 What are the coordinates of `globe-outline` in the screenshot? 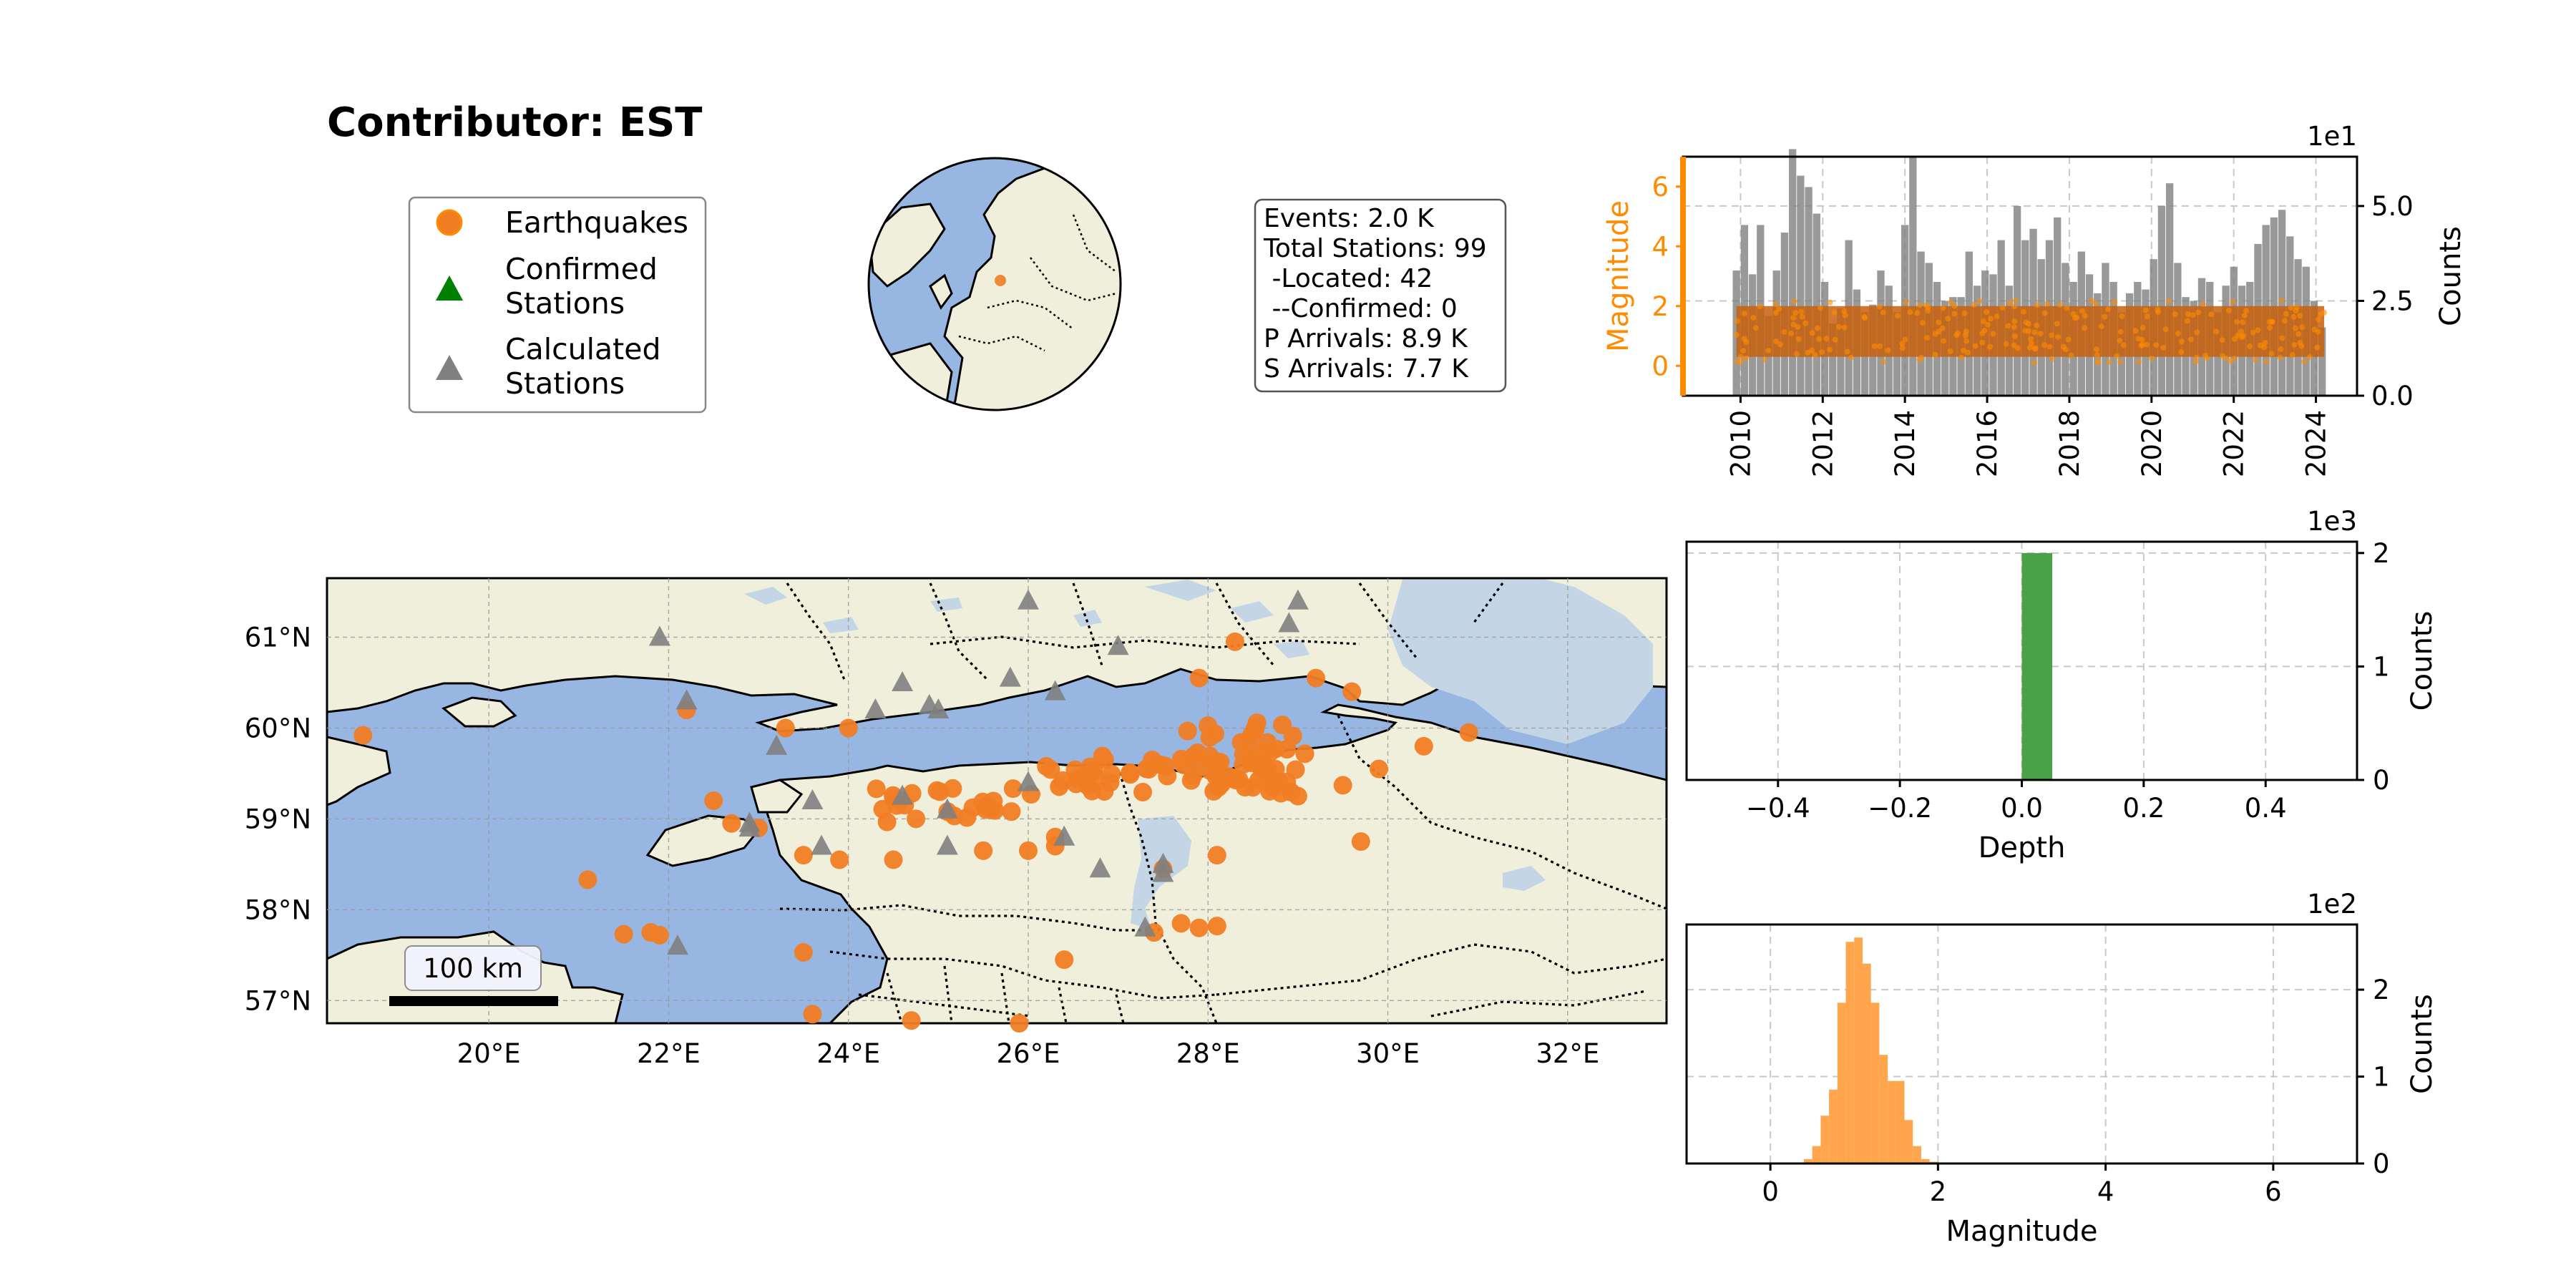 It's located at (994, 284).